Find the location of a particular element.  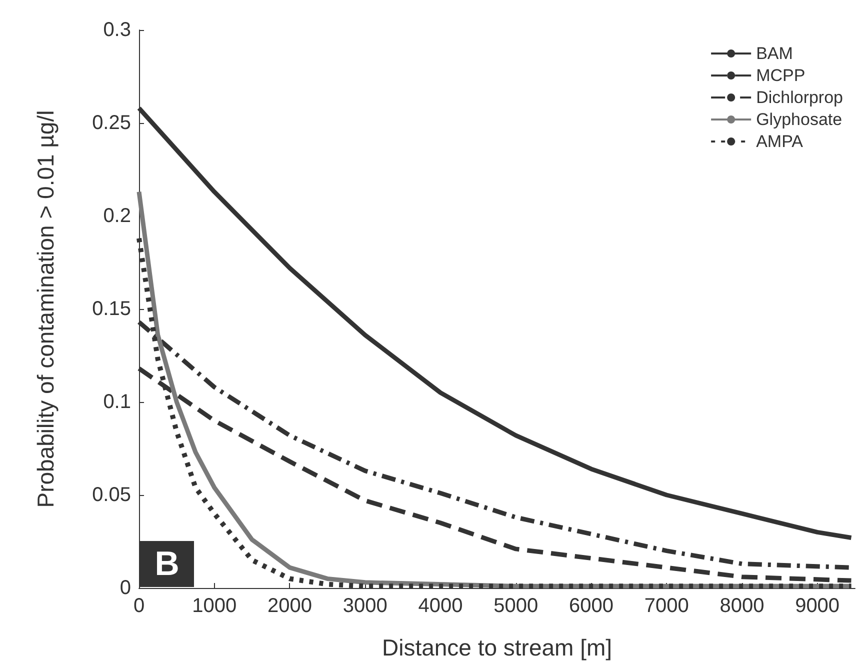

y-tick-label: 0.1 is located at coordinates (117, 402).